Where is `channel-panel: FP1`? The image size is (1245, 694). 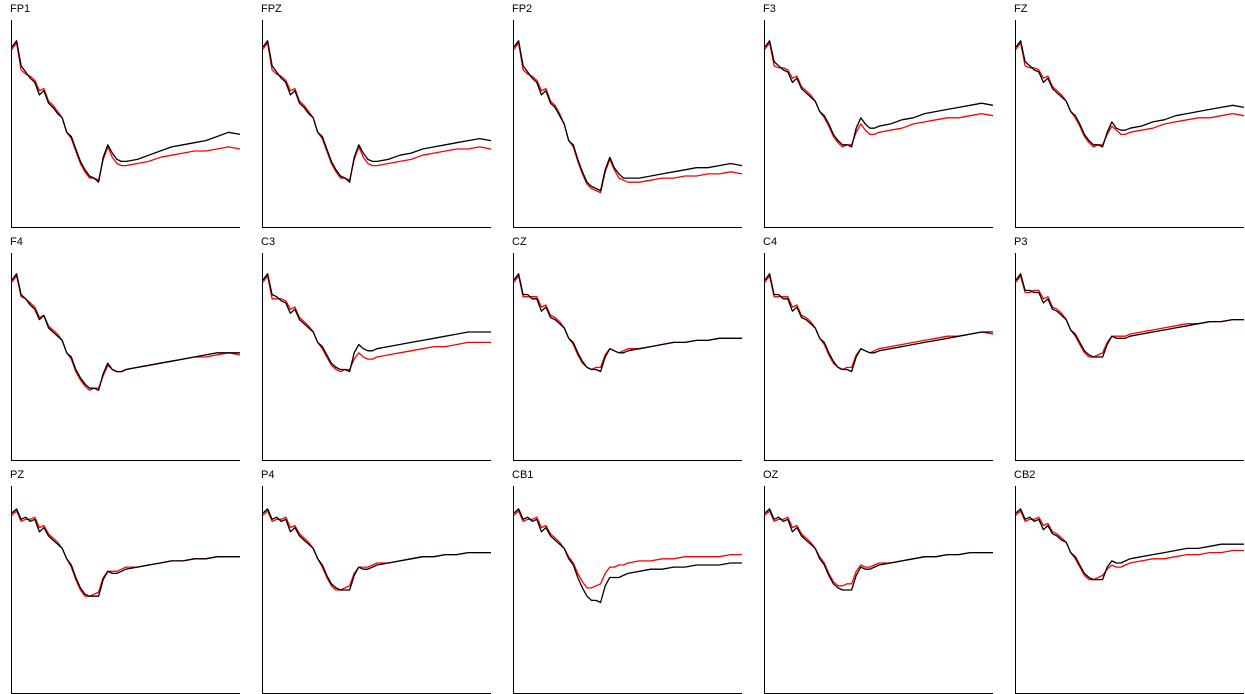 channel-panel: FP1 is located at coordinates (125, 114).